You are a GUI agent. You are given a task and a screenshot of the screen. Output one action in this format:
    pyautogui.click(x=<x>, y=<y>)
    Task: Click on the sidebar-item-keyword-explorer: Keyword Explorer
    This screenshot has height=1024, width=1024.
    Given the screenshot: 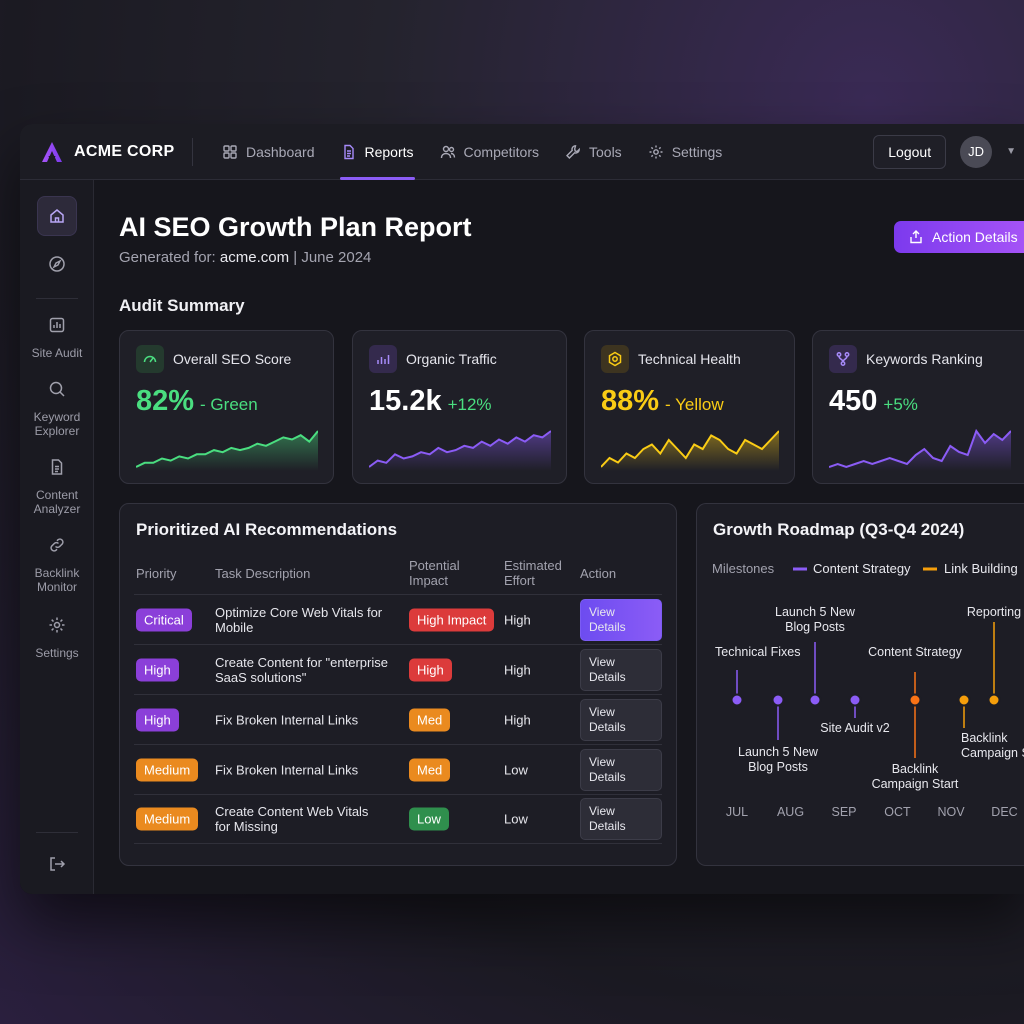 What is the action you would take?
    pyautogui.click(x=57, y=406)
    